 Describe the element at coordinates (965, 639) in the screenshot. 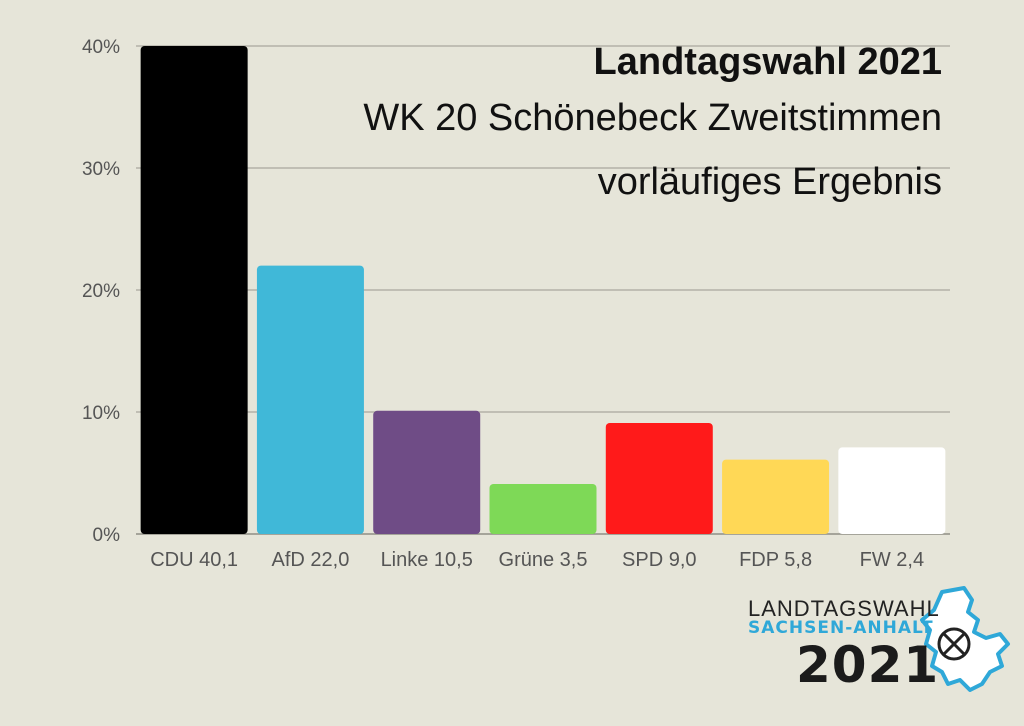

I see `saxony-anhalt-map-icon` at that location.